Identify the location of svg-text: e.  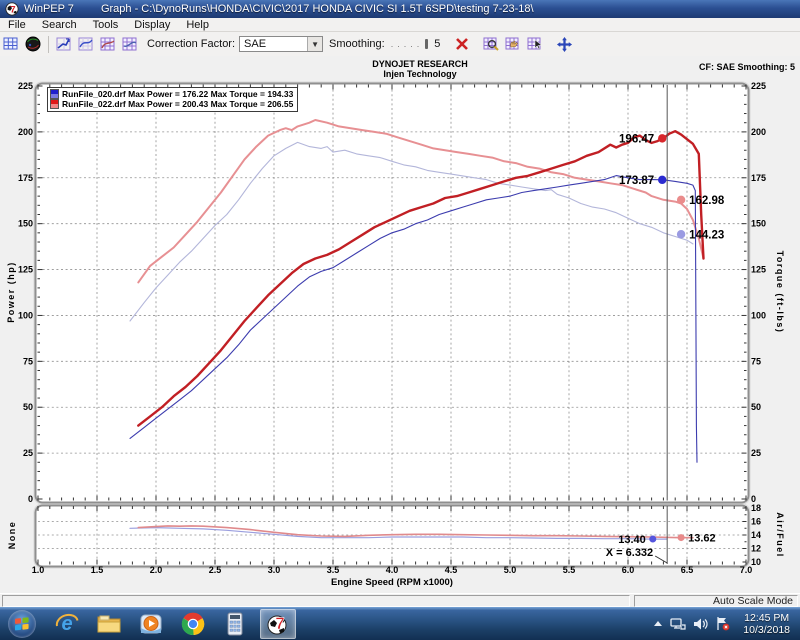
(66, 624).